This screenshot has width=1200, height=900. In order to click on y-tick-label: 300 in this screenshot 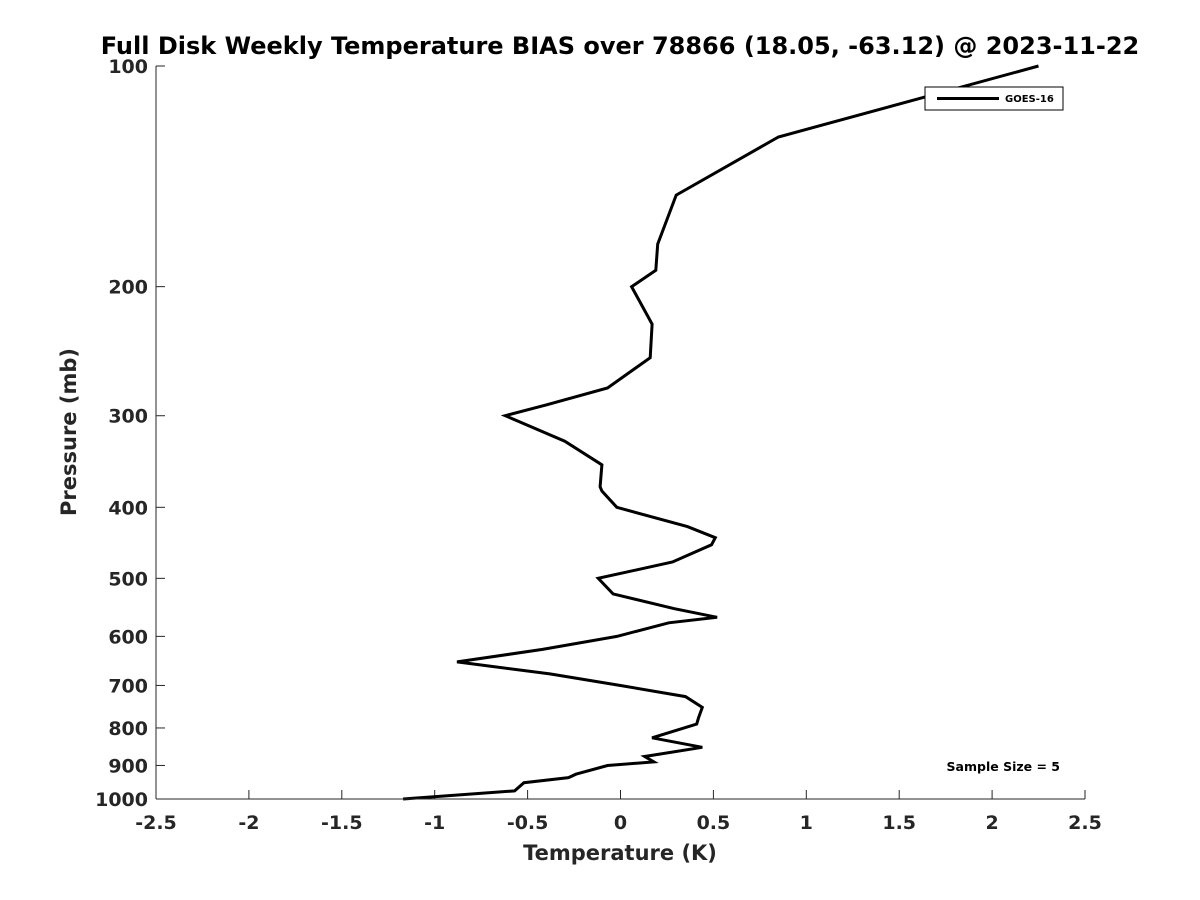, I will do `click(128, 417)`.